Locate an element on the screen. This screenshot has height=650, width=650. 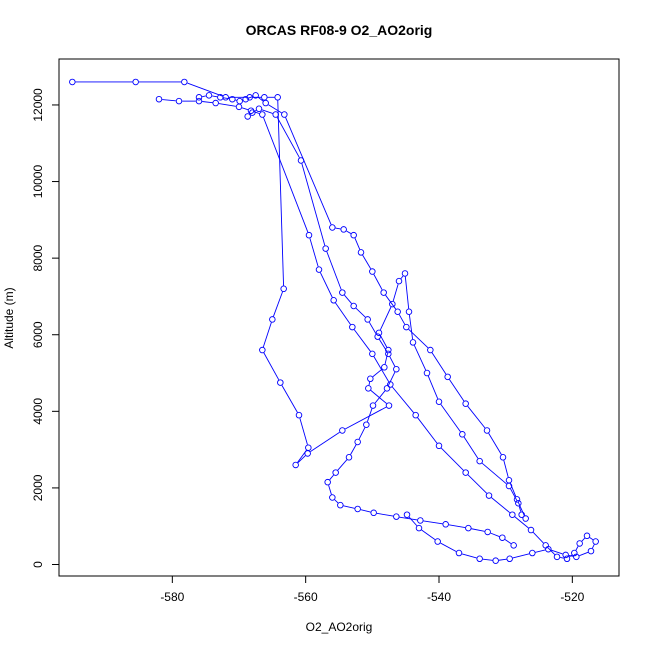
x-tick-label: -560 is located at coordinates (306, 597).